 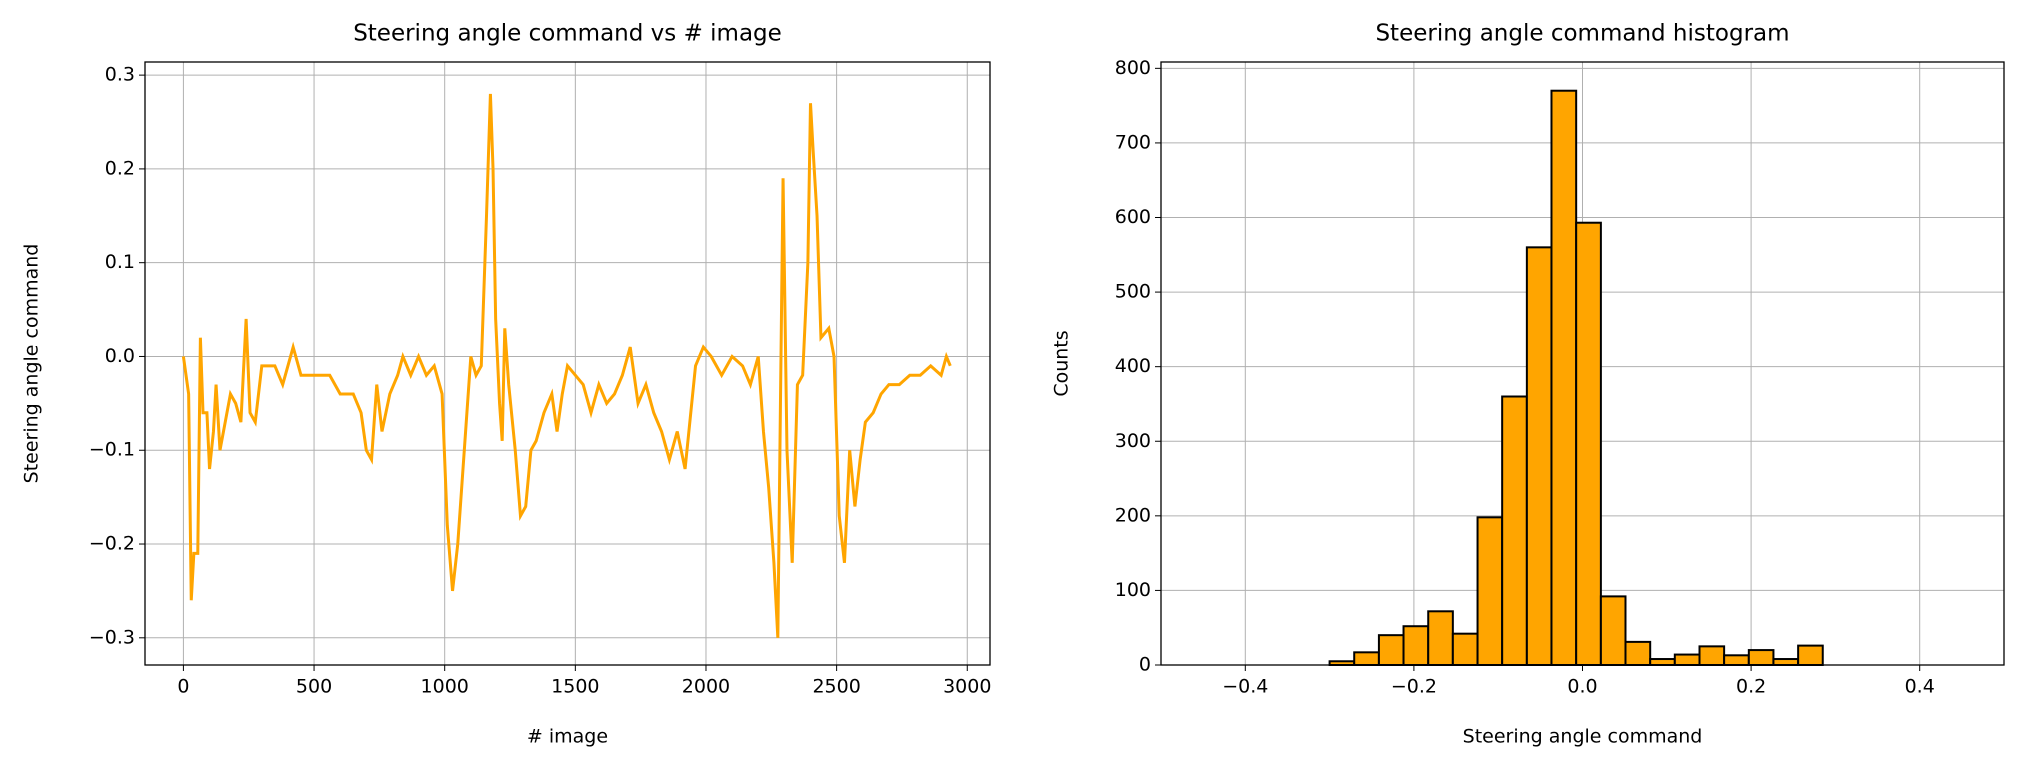 What do you see at coordinates (1414, 687) in the screenshot?
I see `x-tick-label: −0.2` at bounding box center [1414, 687].